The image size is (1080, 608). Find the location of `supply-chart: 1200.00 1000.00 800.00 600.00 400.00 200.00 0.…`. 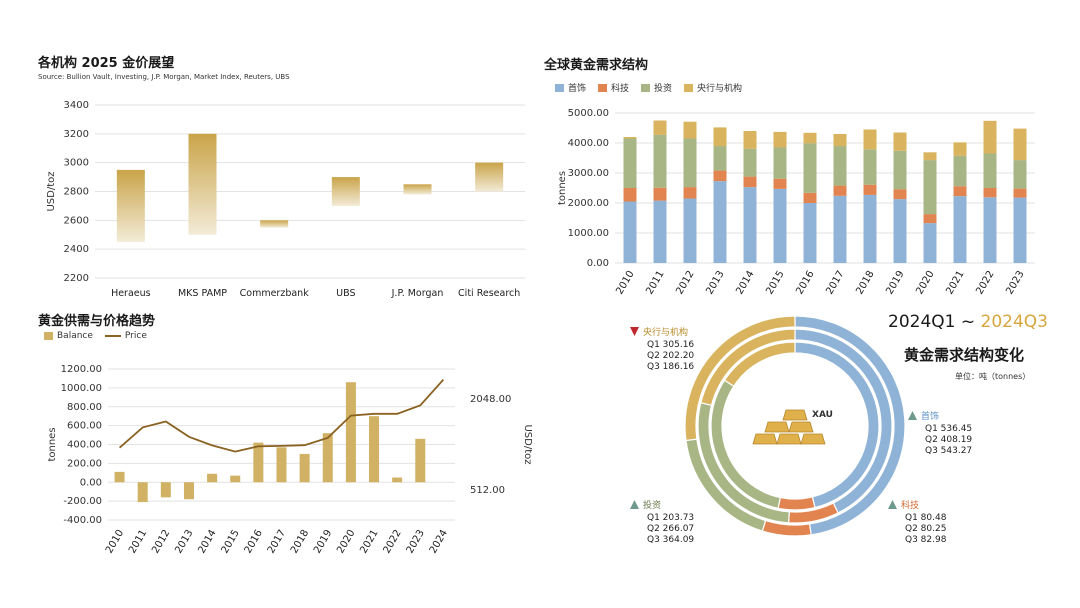

supply-chart: 1200.00 1000.00 800.00 600.00 400.00 200.00 0.… is located at coordinates (290, 460).